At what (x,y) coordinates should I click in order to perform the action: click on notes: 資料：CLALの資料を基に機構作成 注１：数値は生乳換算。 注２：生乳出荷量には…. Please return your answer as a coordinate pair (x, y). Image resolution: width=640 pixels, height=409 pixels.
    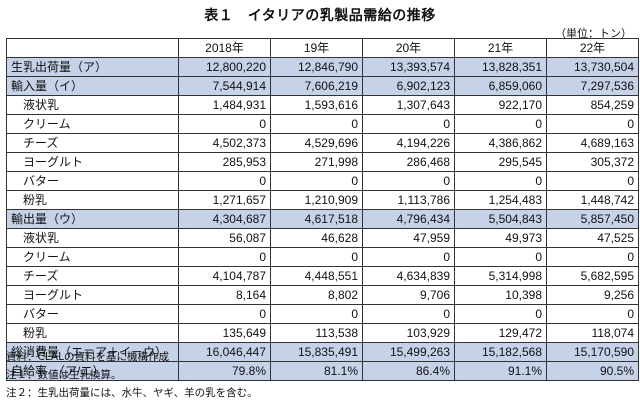
    Looking at the image, I should click on (132, 375).